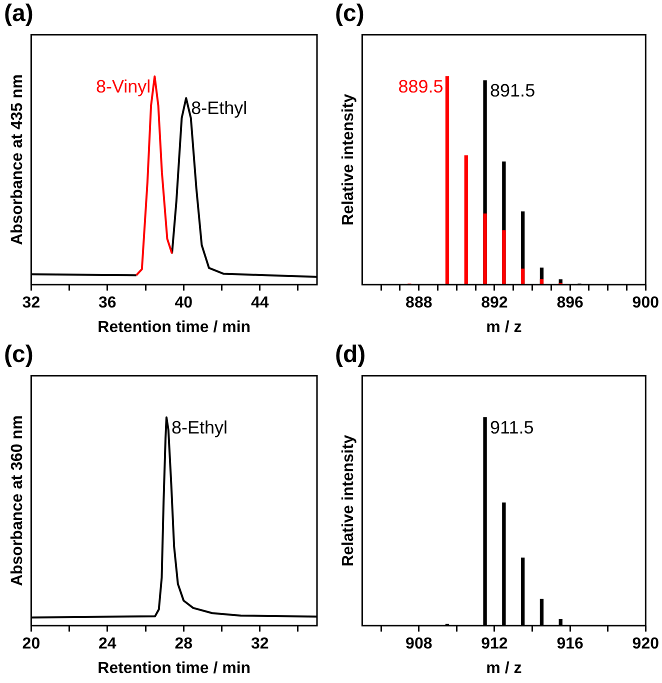 This screenshot has height=683, width=662. I want to click on x-tick-label: 916, so click(570, 644).